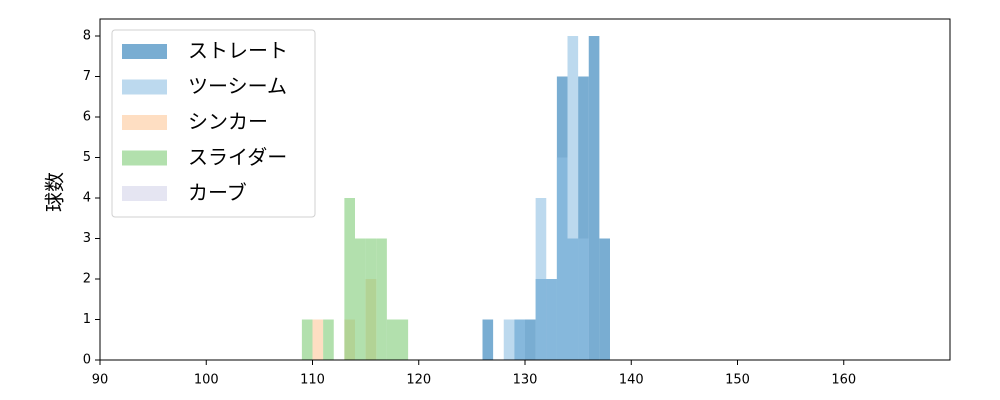 The image size is (1000, 400). I want to click on y-axis-label: 球数, so click(55, 192).